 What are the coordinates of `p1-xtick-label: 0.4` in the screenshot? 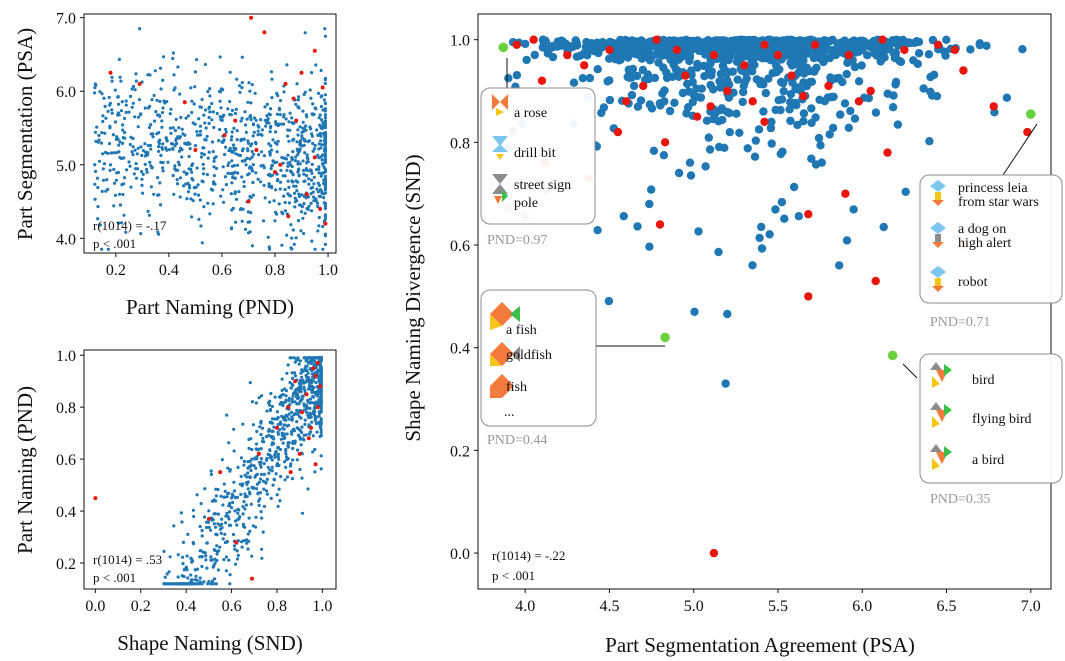 It's located at (169, 270).